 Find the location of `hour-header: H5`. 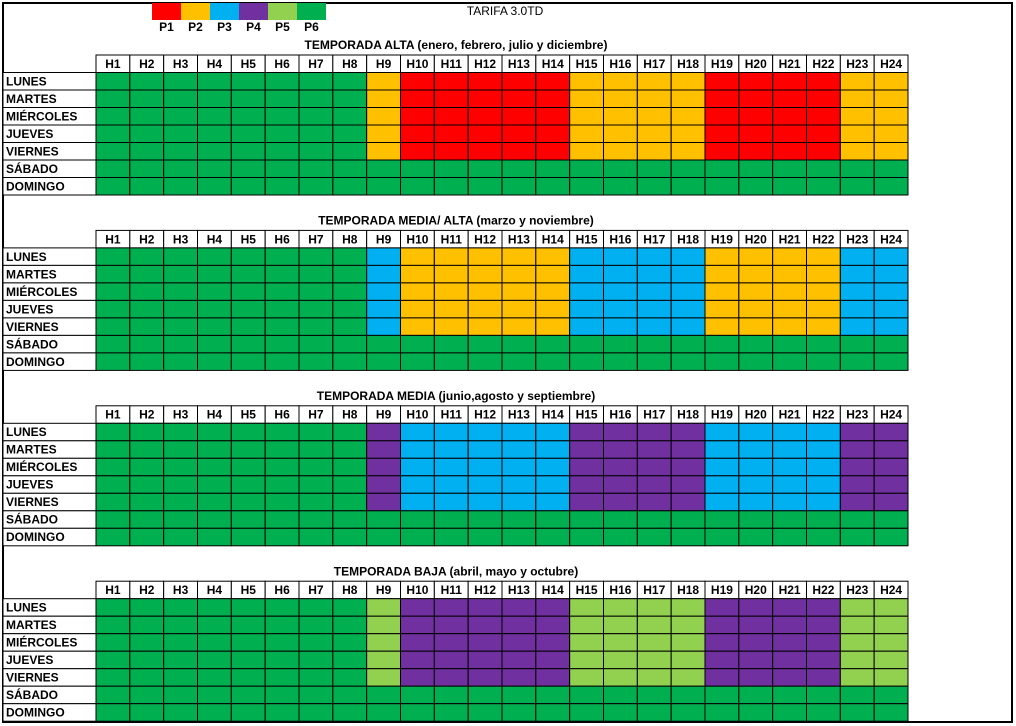

hour-header: H5 is located at coordinates (249, 590).